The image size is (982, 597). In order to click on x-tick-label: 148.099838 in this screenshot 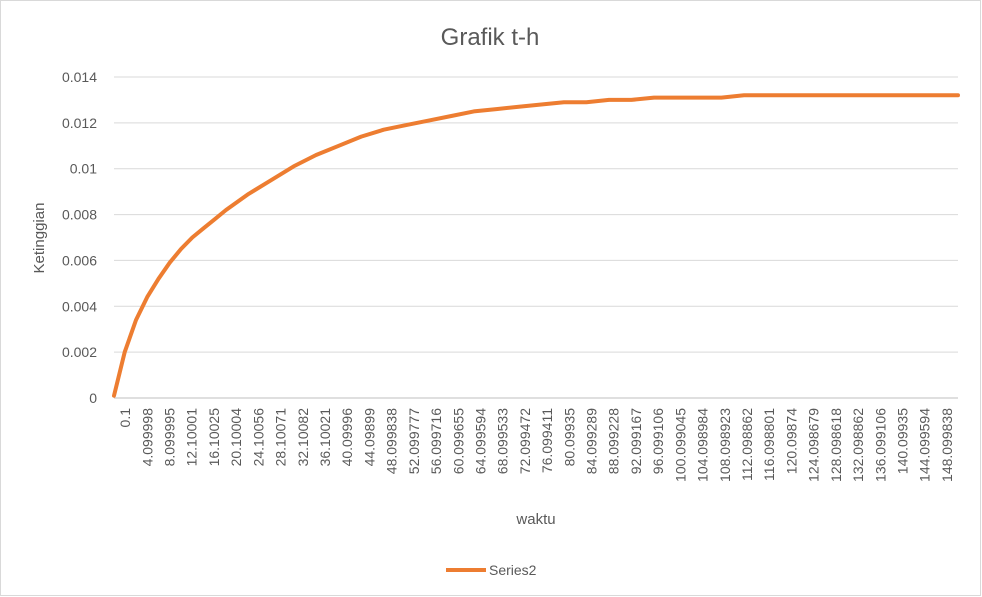, I will do `click(947, 445)`.